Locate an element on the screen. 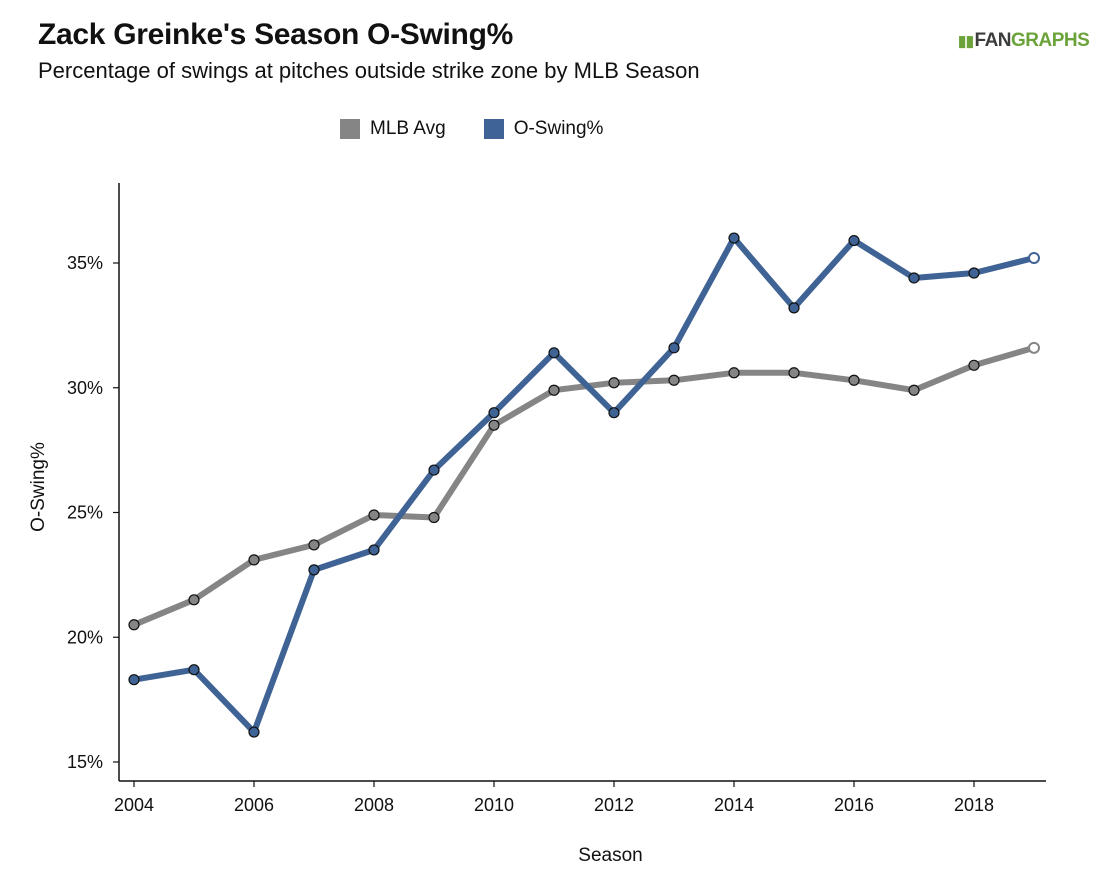 The image size is (1116, 896). y-tick-label: 30% is located at coordinates (85, 388).